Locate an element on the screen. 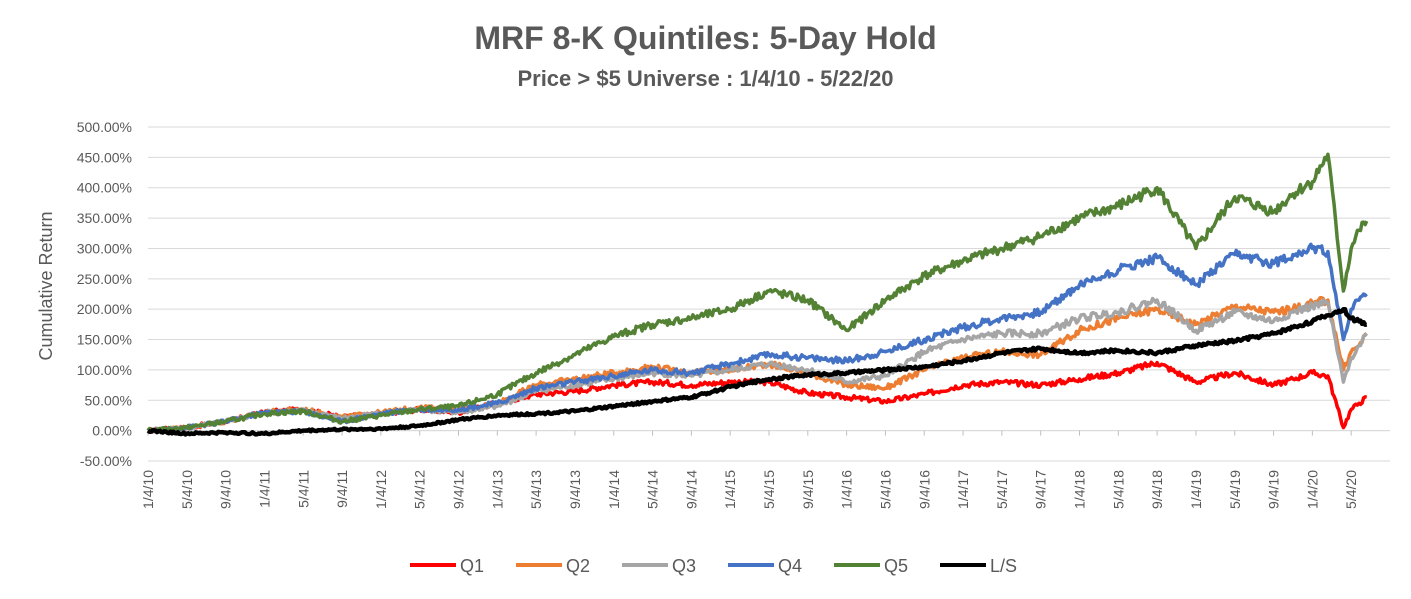  x-tick-label: 5/4/14 is located at coordinates (653, 489).